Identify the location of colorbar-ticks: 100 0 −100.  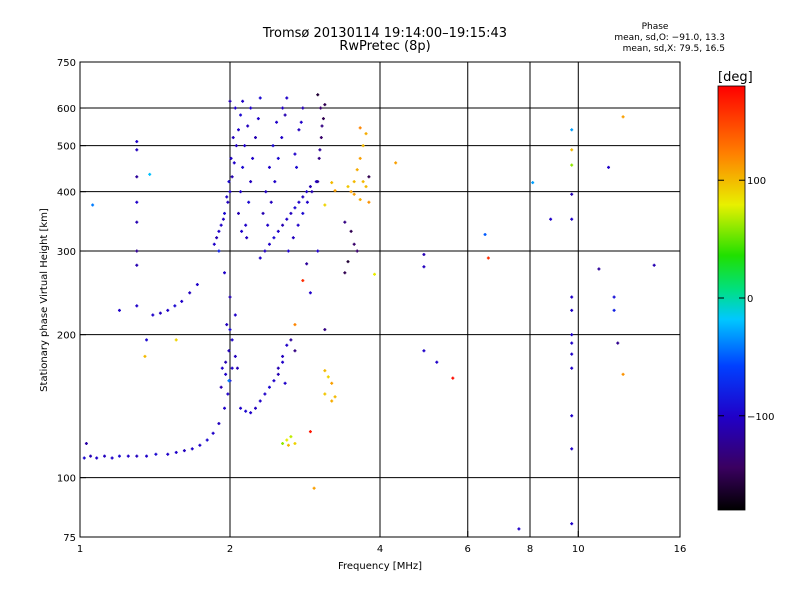
(746, 299).